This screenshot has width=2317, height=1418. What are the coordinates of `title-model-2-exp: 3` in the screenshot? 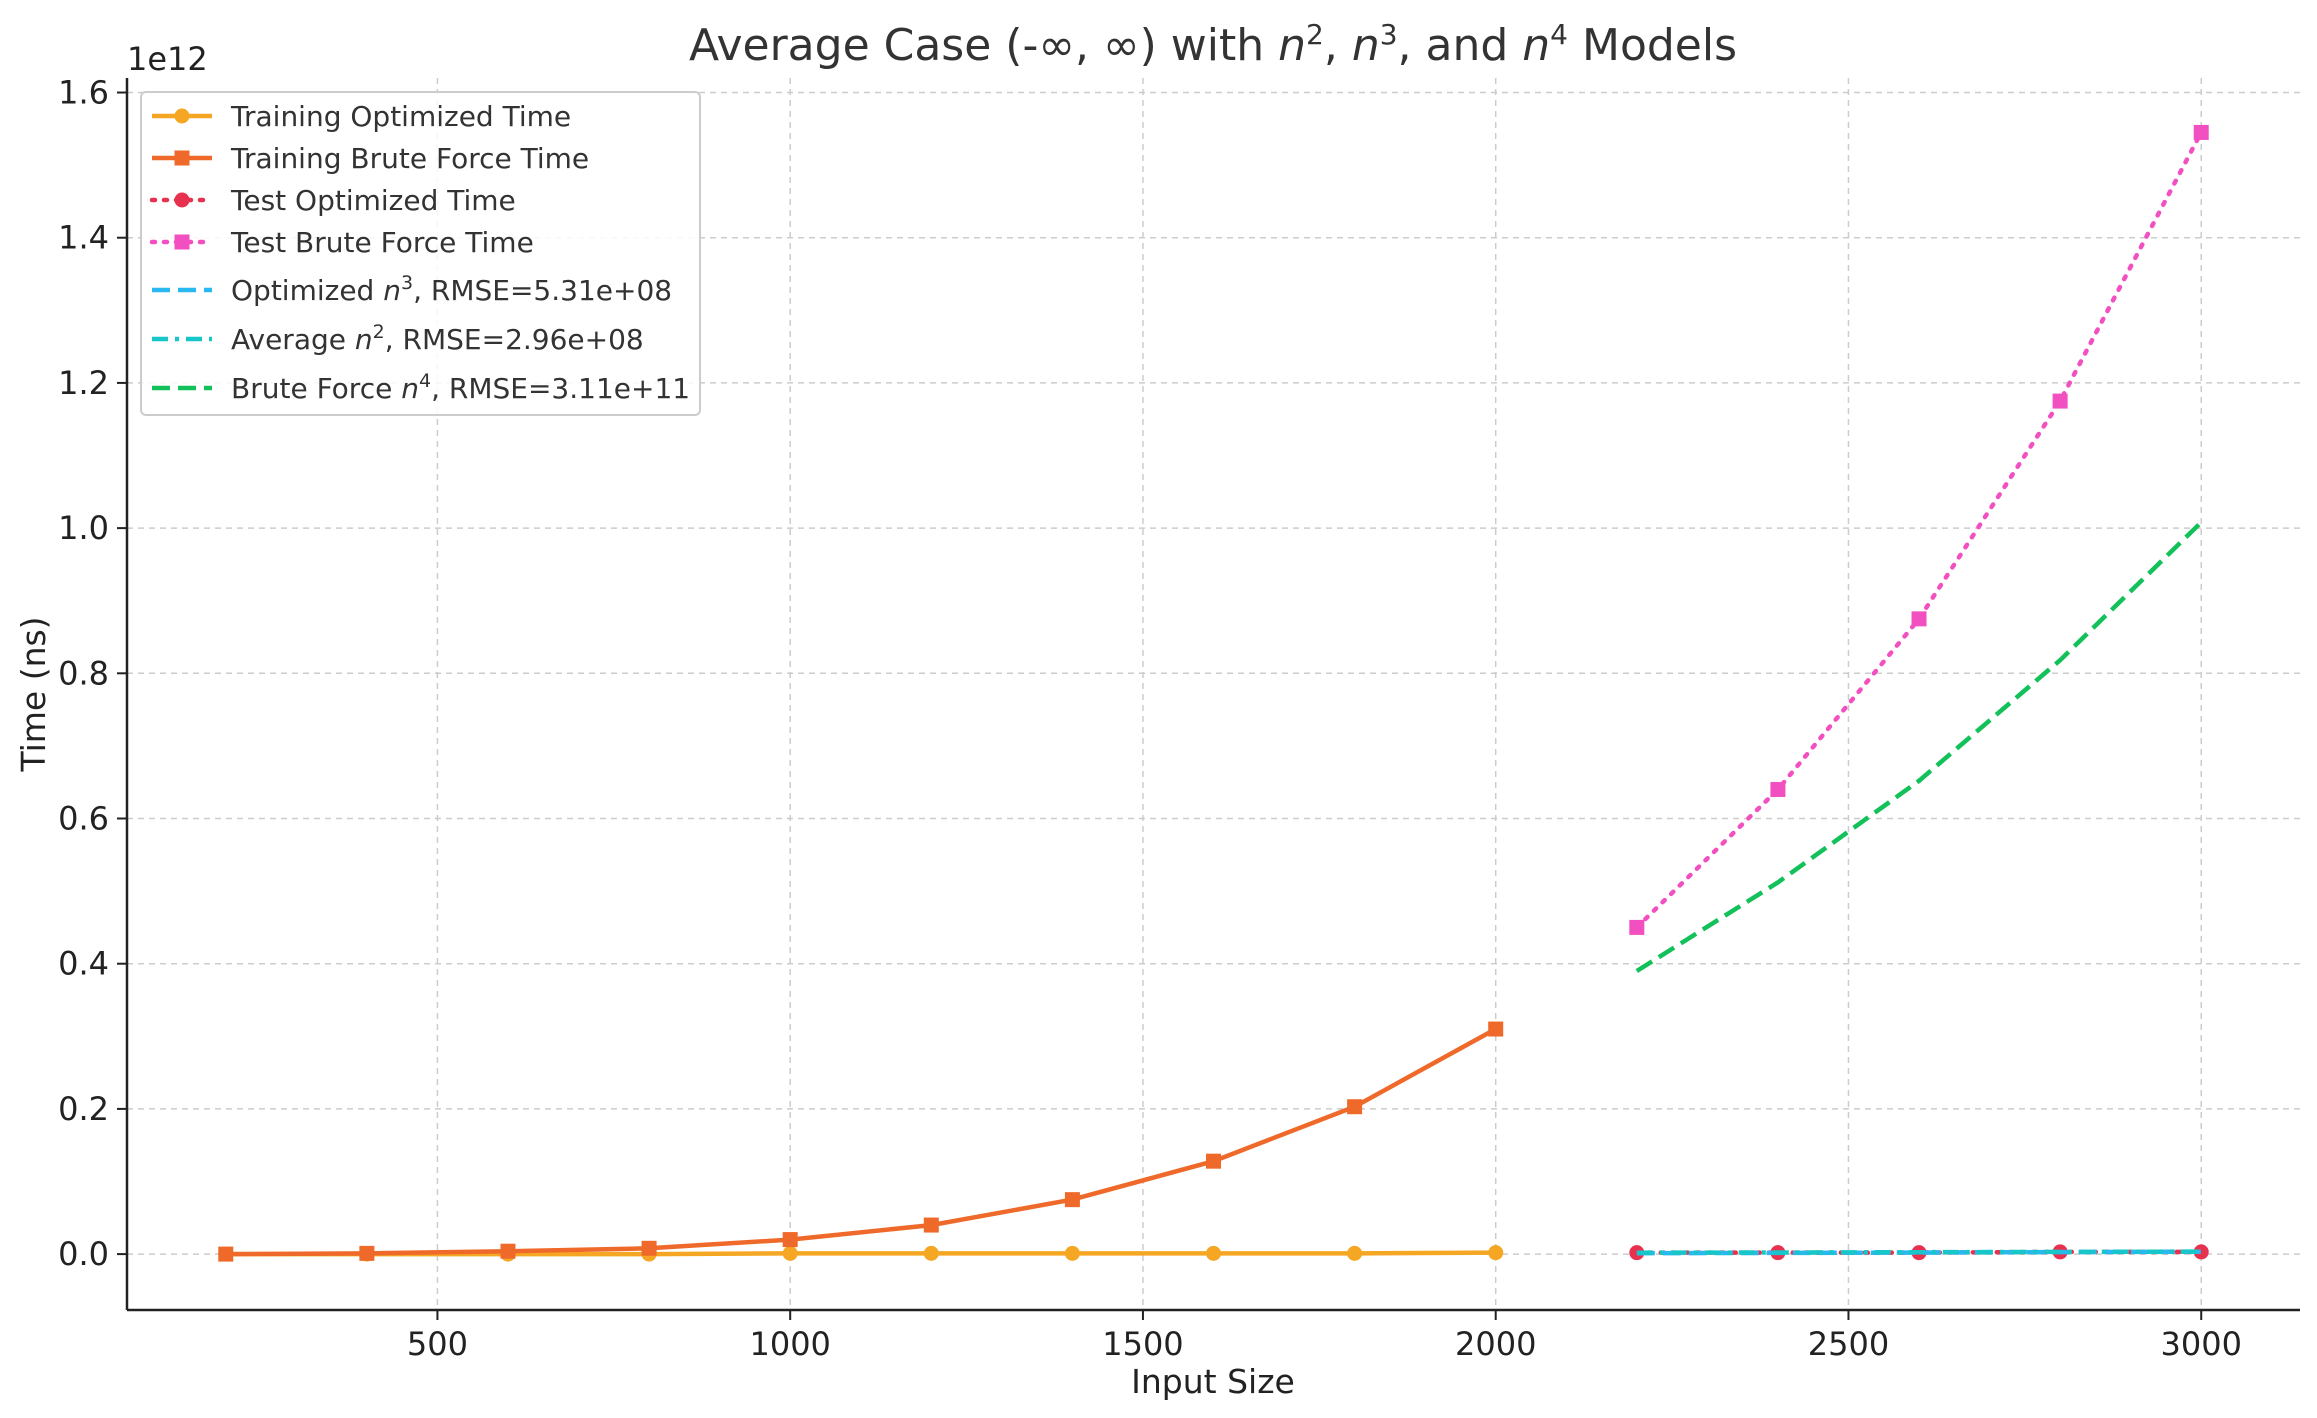 It's located at (1389, 34).